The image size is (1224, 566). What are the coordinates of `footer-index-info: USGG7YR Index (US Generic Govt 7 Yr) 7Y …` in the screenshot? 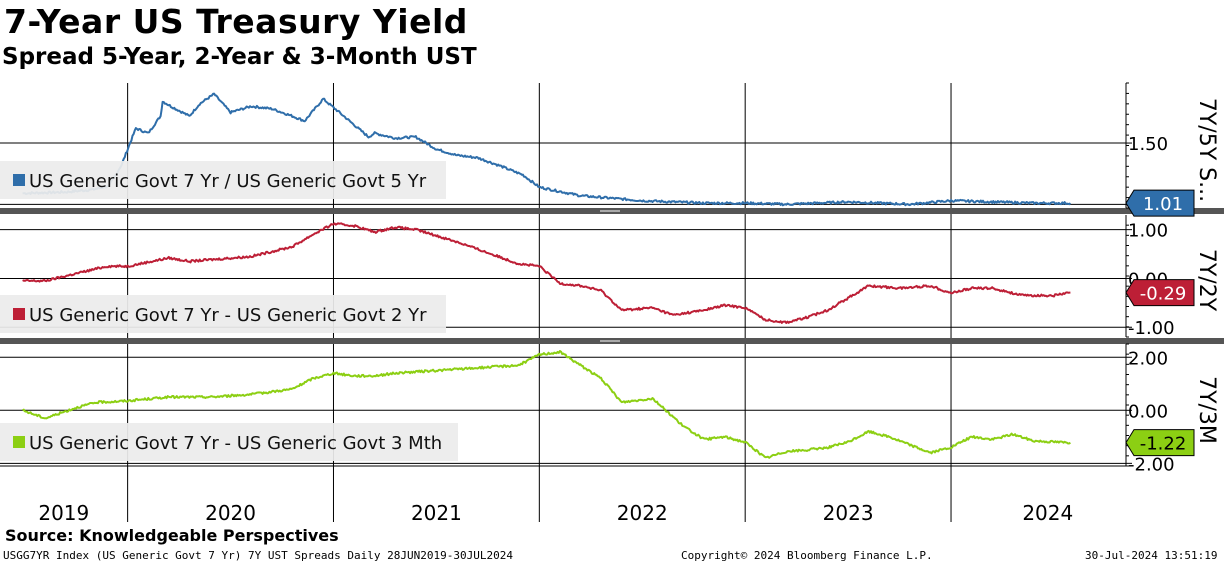 It's located at (258, 555).